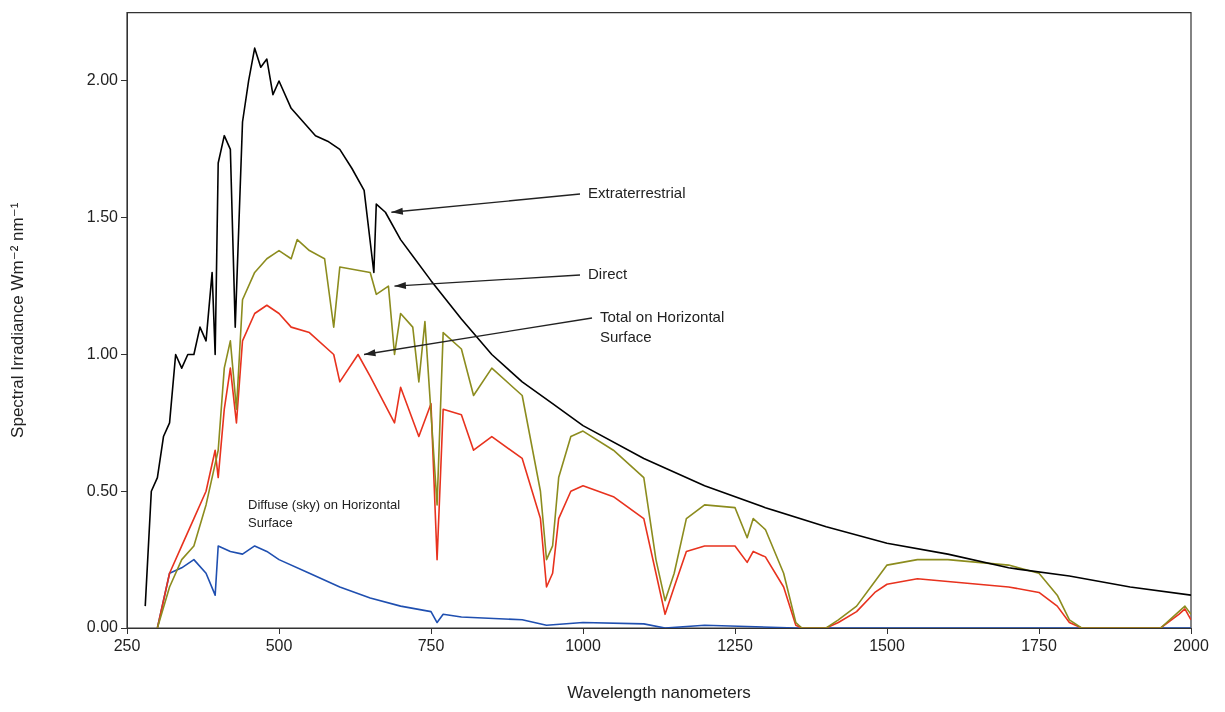 Image resolution: width=1225 pixels, height=712 pixels. Describe the element at coordinates (608, 274) in the screenshot. I see `annotation: Direct` at that location.